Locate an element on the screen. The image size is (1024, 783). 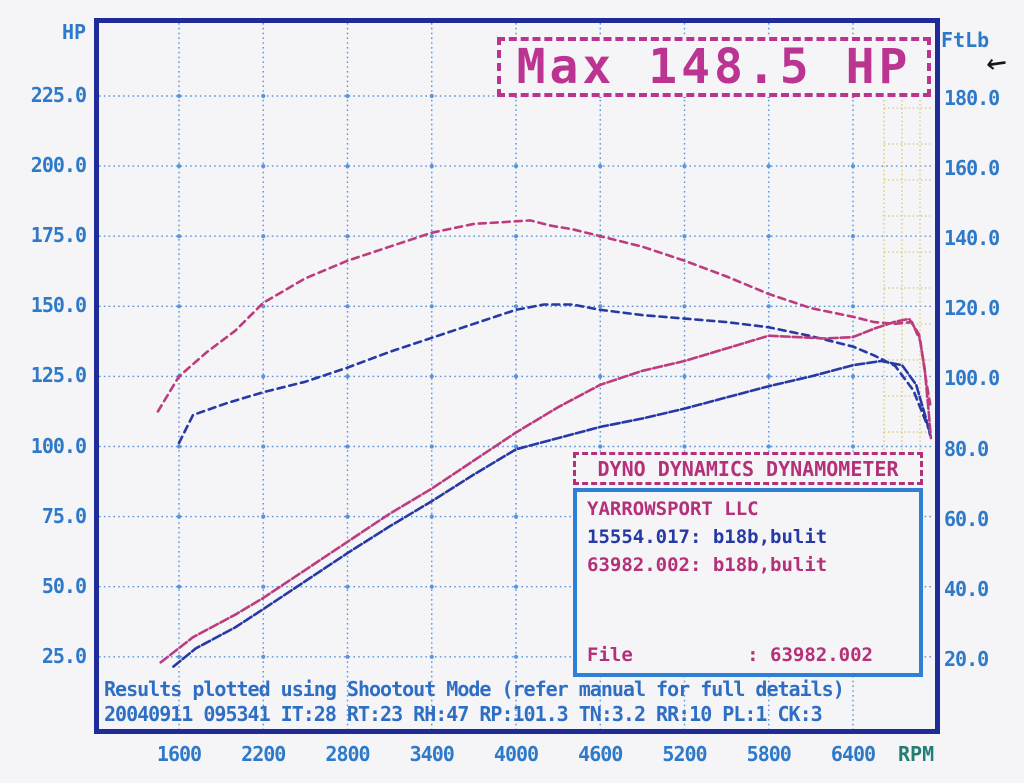
max-hp-banner: Max 148.5 HP is located at coordinates (714, 67).